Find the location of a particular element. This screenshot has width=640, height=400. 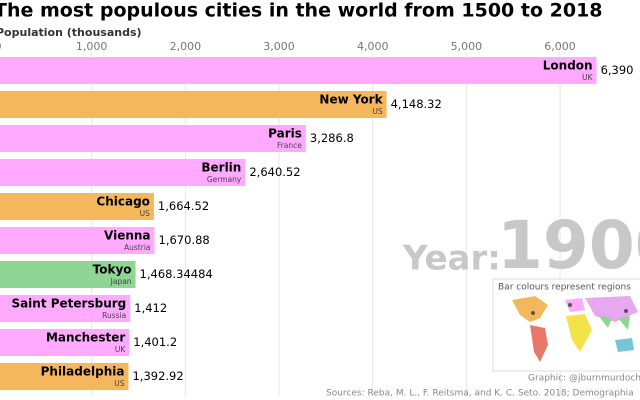

value-label: 2,640.52 is located at coordinates (274, 172).